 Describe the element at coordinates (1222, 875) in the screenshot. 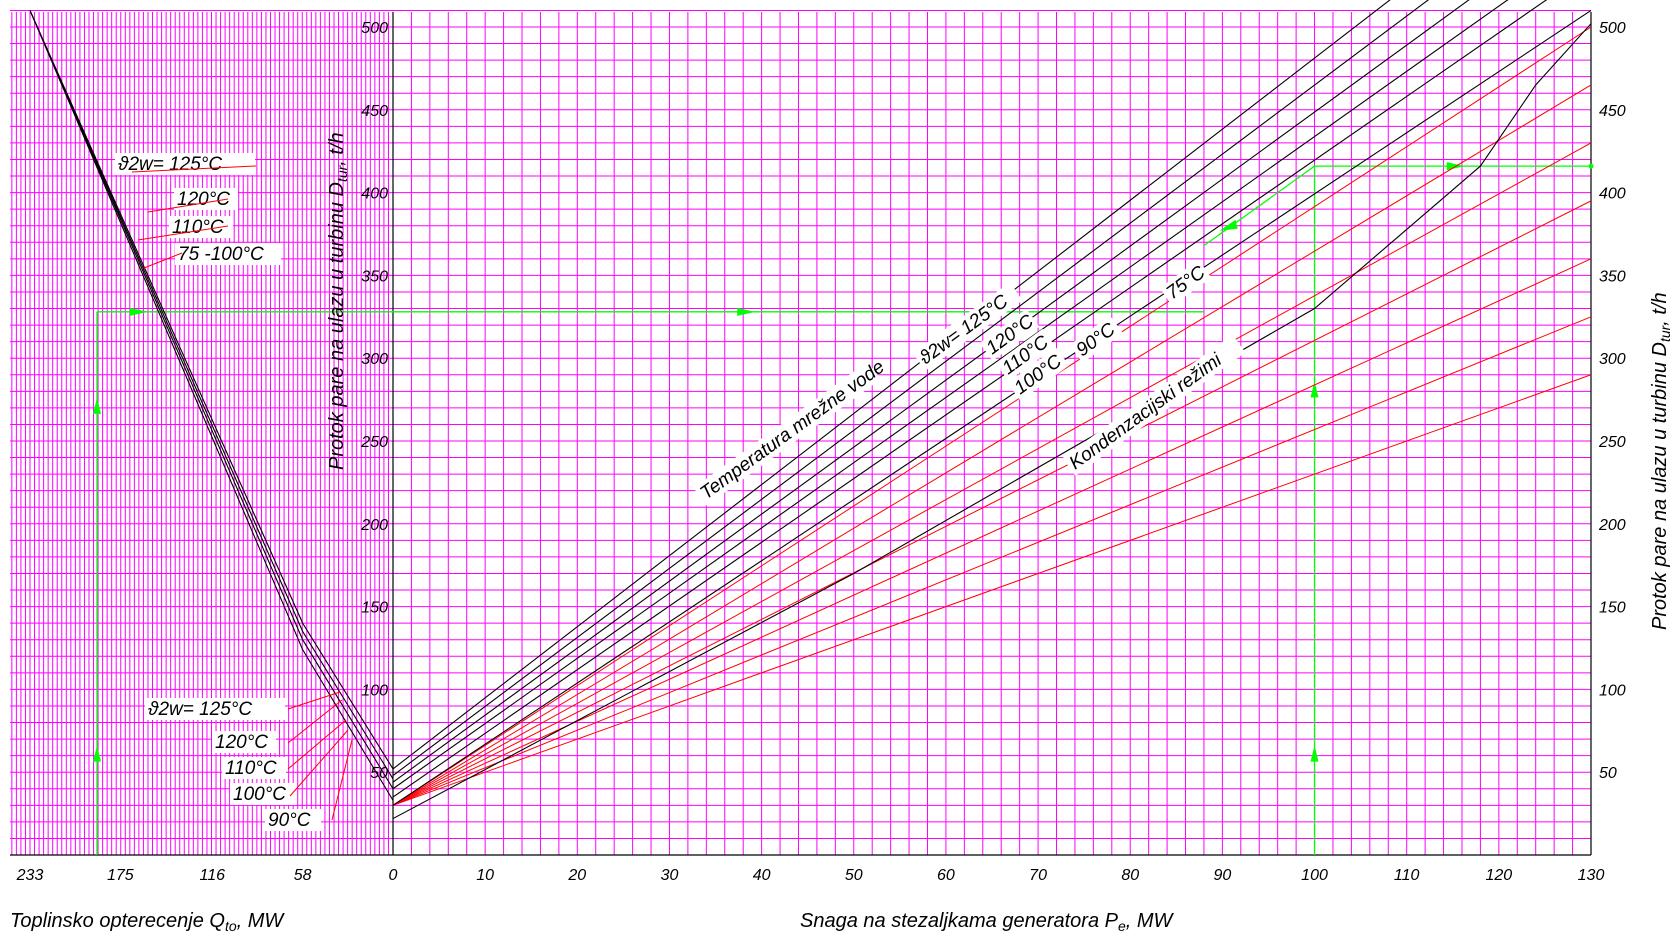

I see `x-tick-label: 90` at that location.